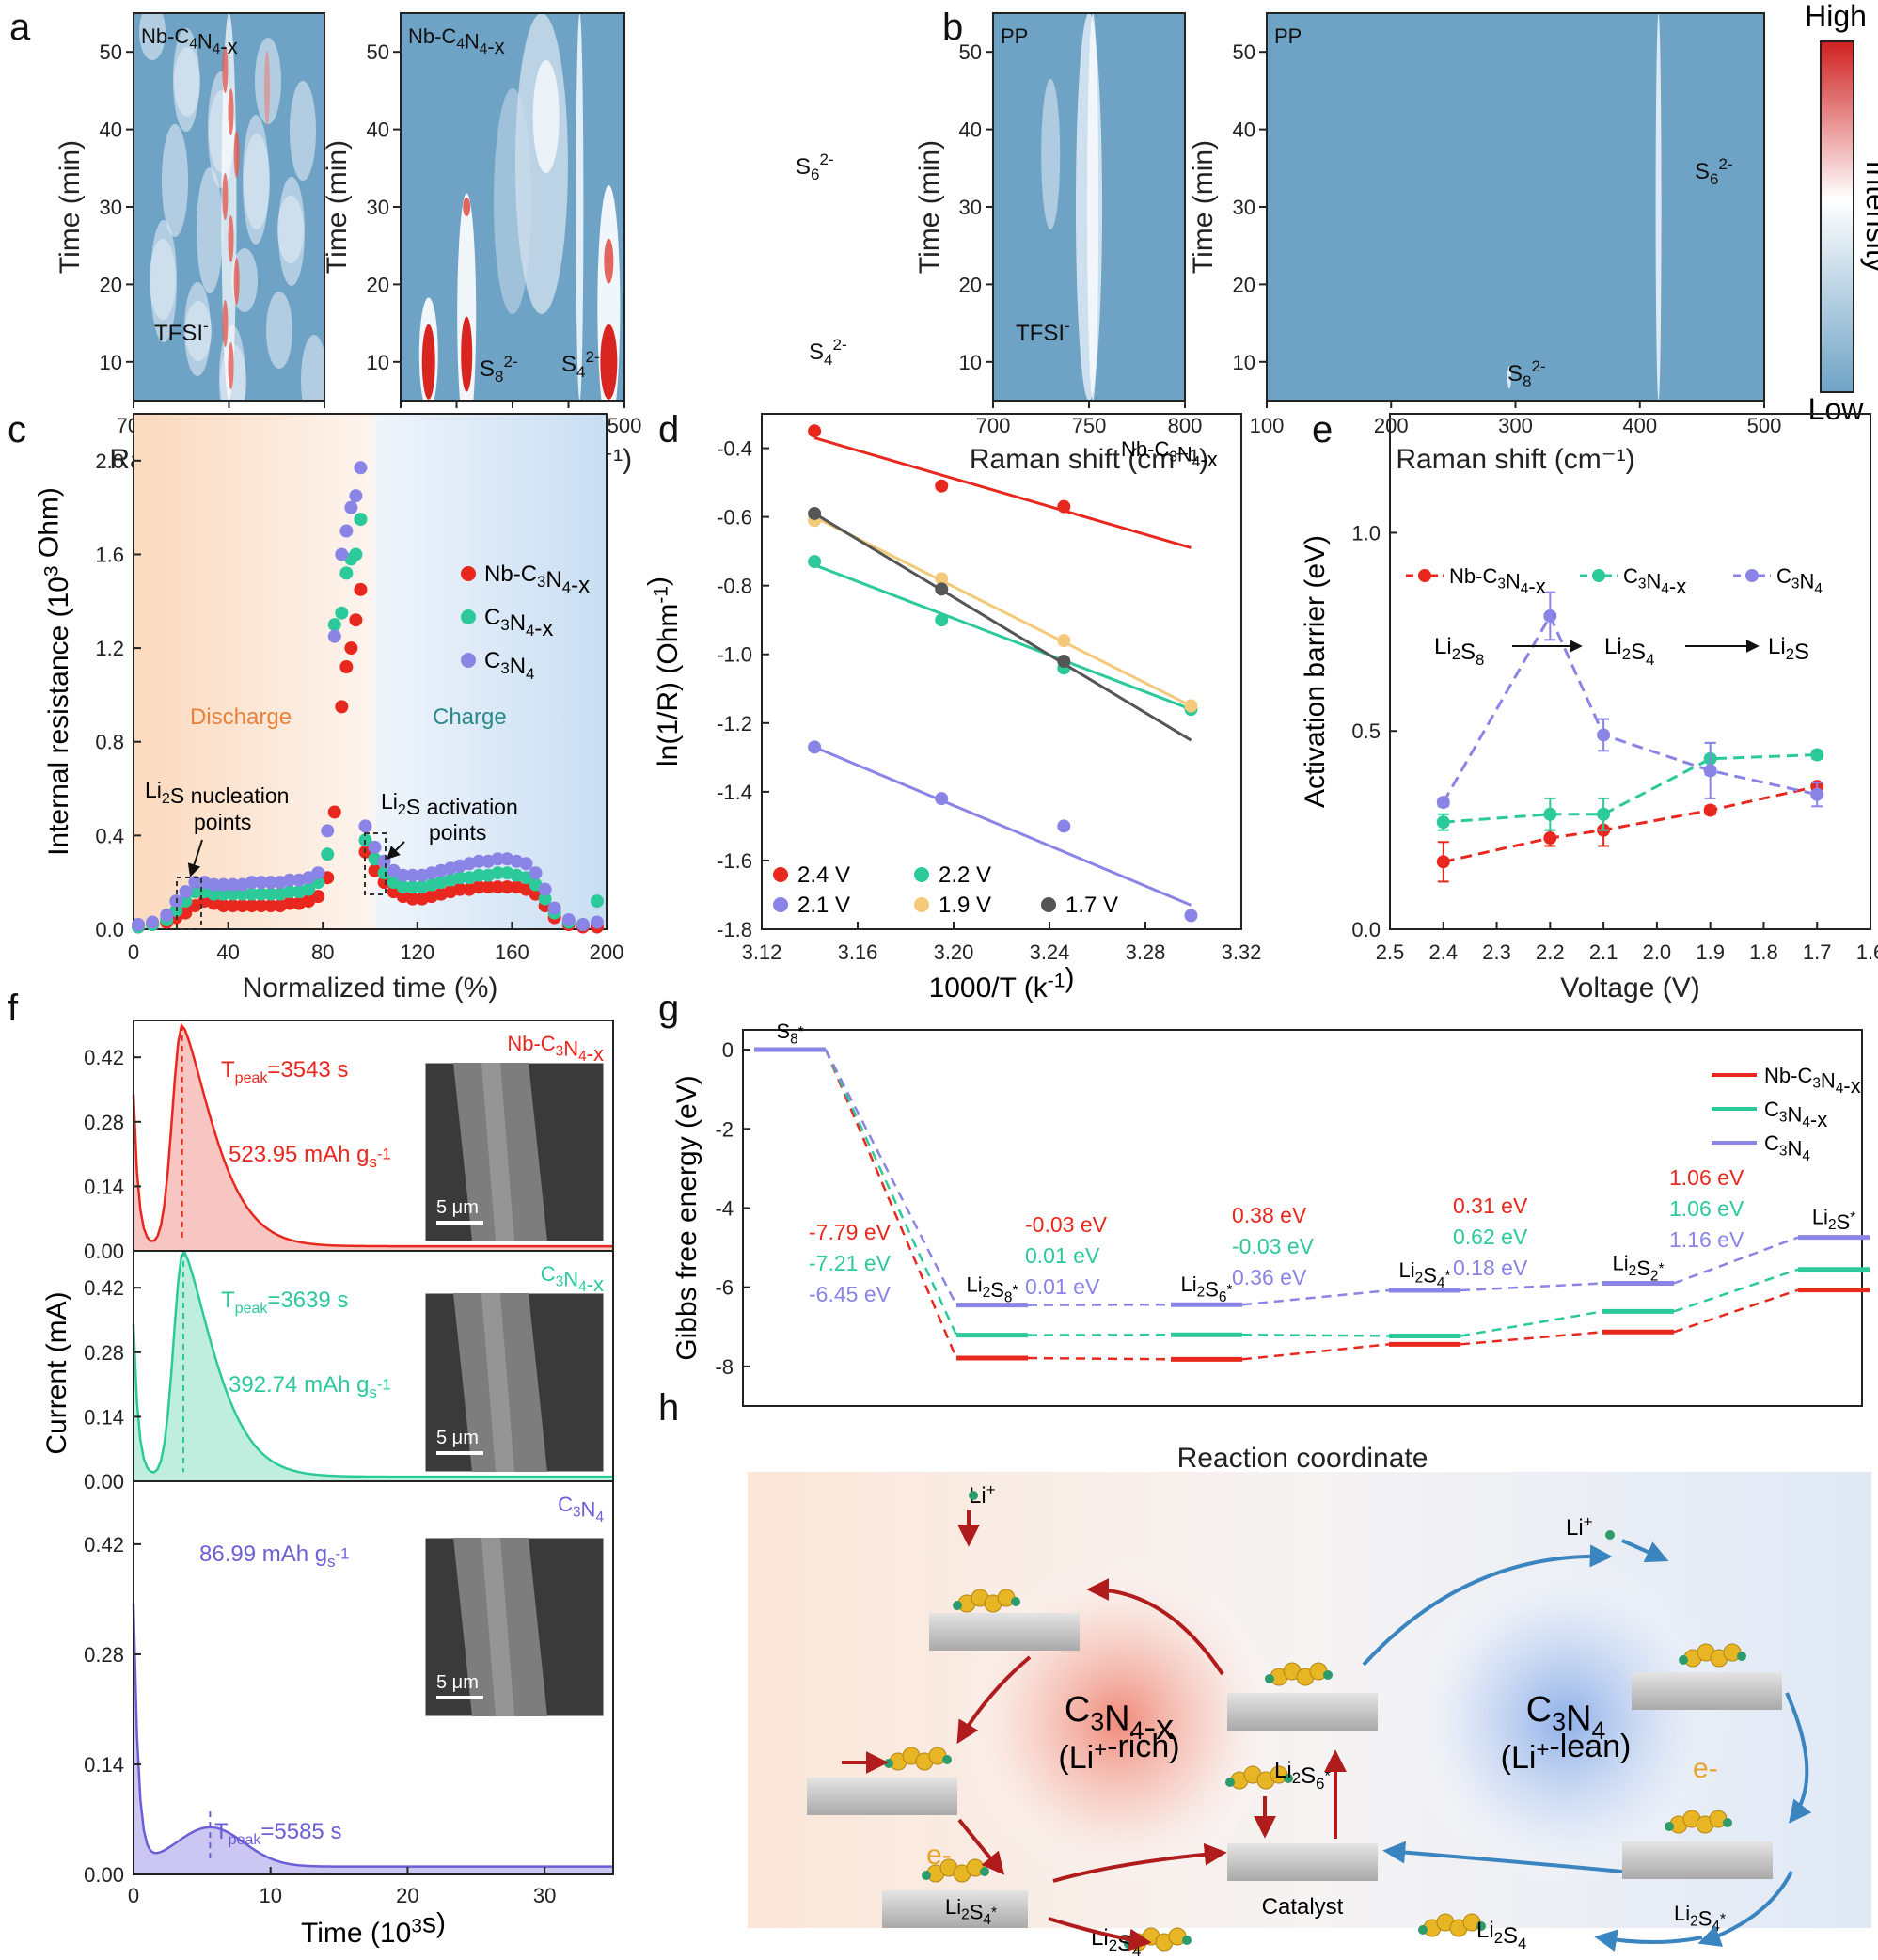 This screenshot has width=1878, height=1960. I want to click on left-circle-sublabel: (Li+-rich), so click(1119, 1753).